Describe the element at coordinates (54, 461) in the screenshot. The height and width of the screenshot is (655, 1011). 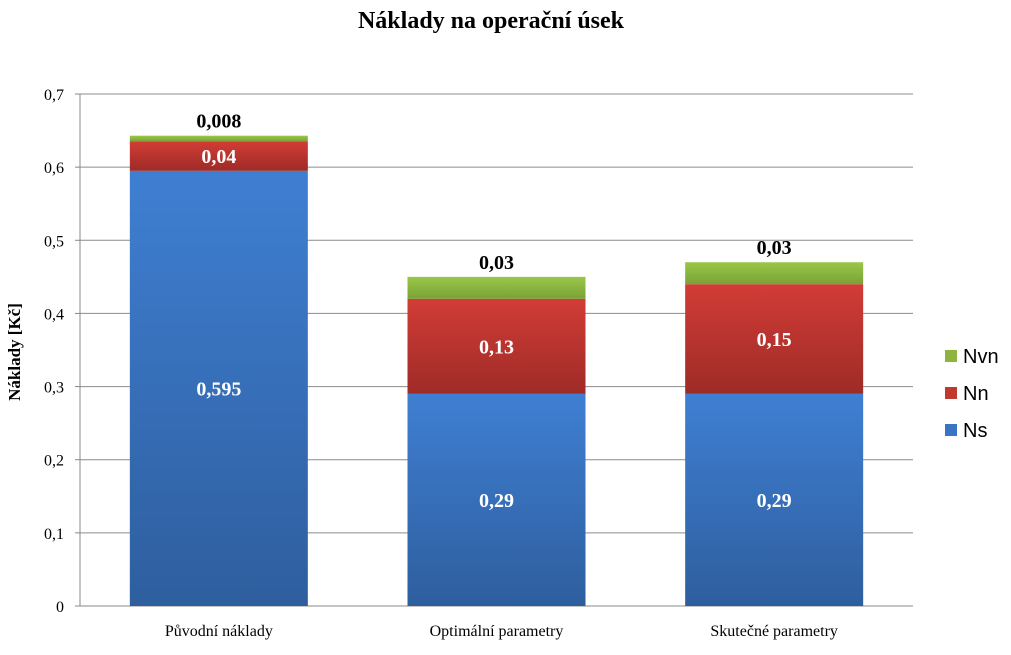
I see `y-tick-label: 0,2` at that location.